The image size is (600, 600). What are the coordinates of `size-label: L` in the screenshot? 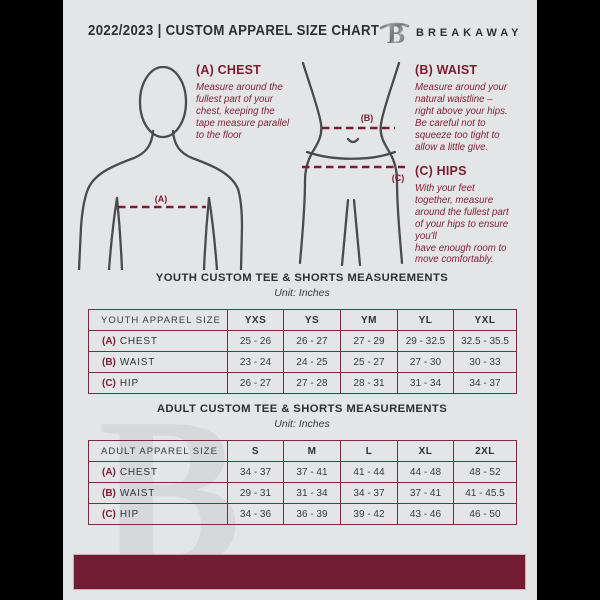 It's located at (369, 451).